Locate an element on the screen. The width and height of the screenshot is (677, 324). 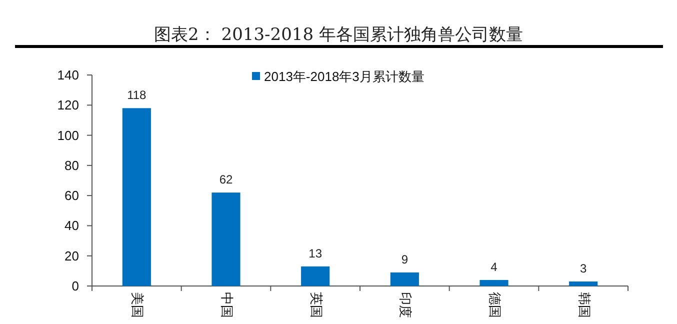
legend-label: 2013年-2018年3月累计数量 is located at coordinates (344, 76).